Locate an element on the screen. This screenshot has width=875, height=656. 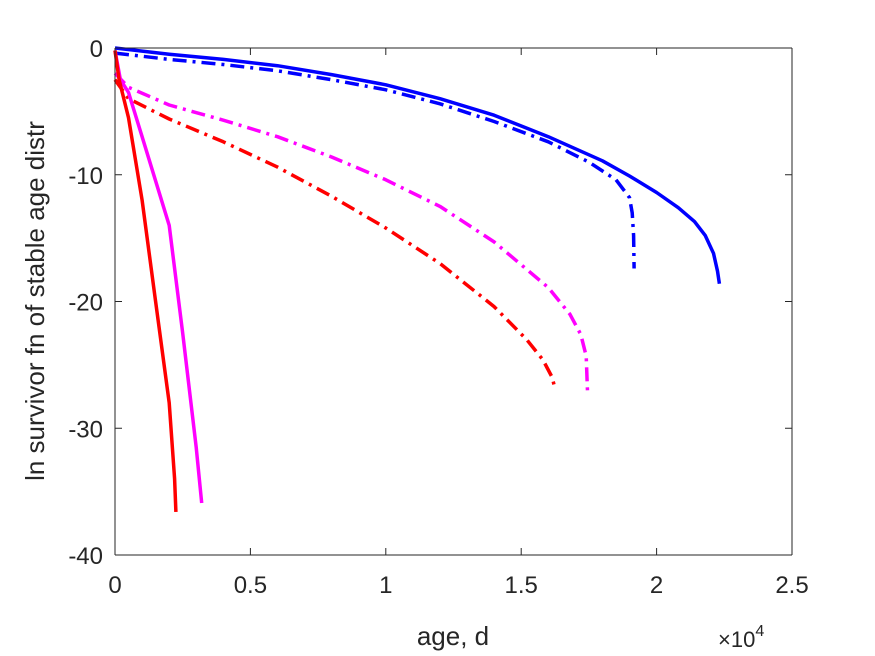
x-tick-label: 0.5 is located at coordinates (250, 585).